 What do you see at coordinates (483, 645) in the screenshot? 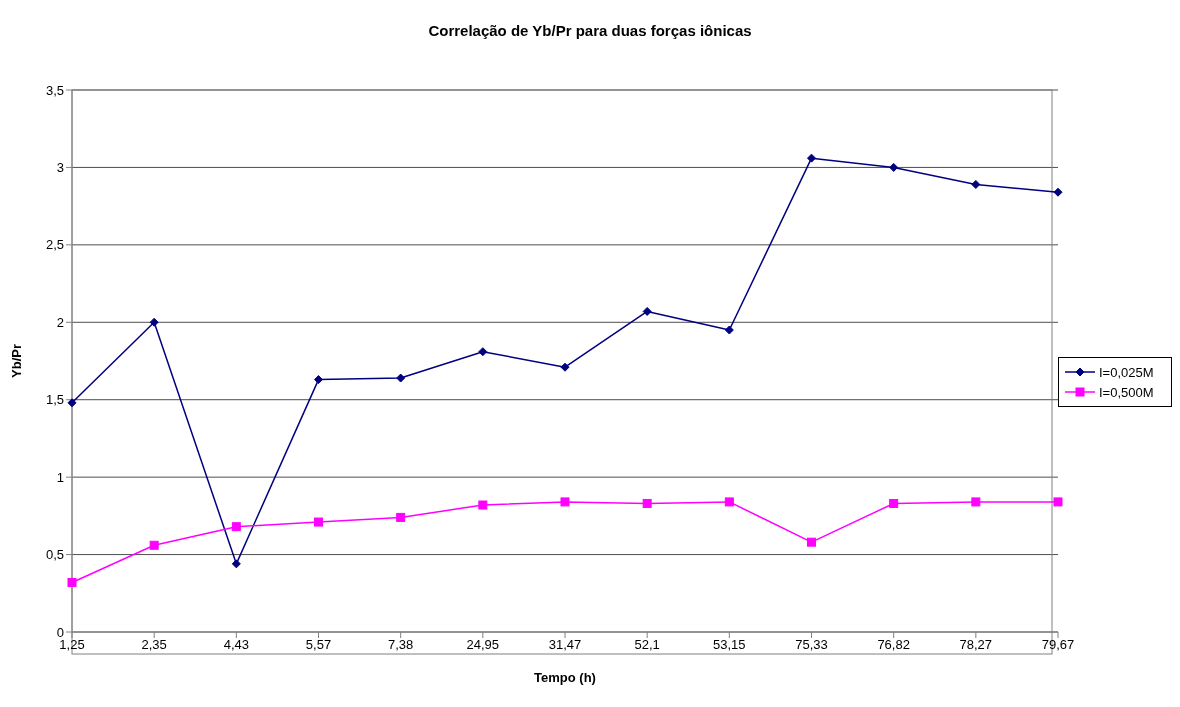
I see `x-tick-label: 24,95` at bounding box center [483, 645].